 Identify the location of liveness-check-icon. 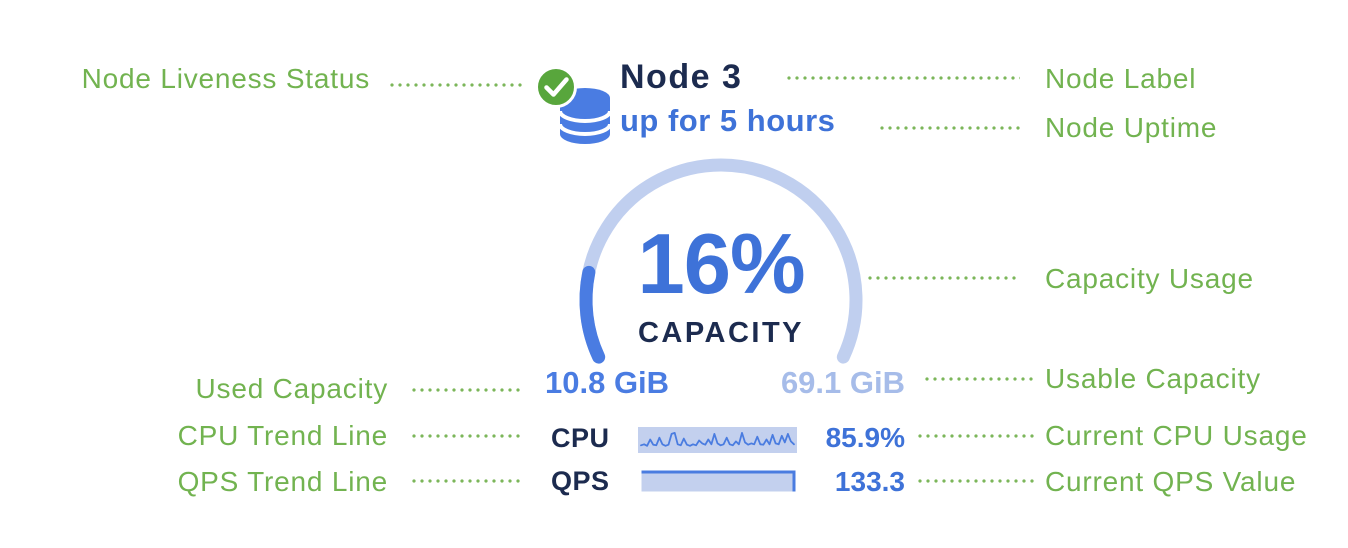
(556, 87).